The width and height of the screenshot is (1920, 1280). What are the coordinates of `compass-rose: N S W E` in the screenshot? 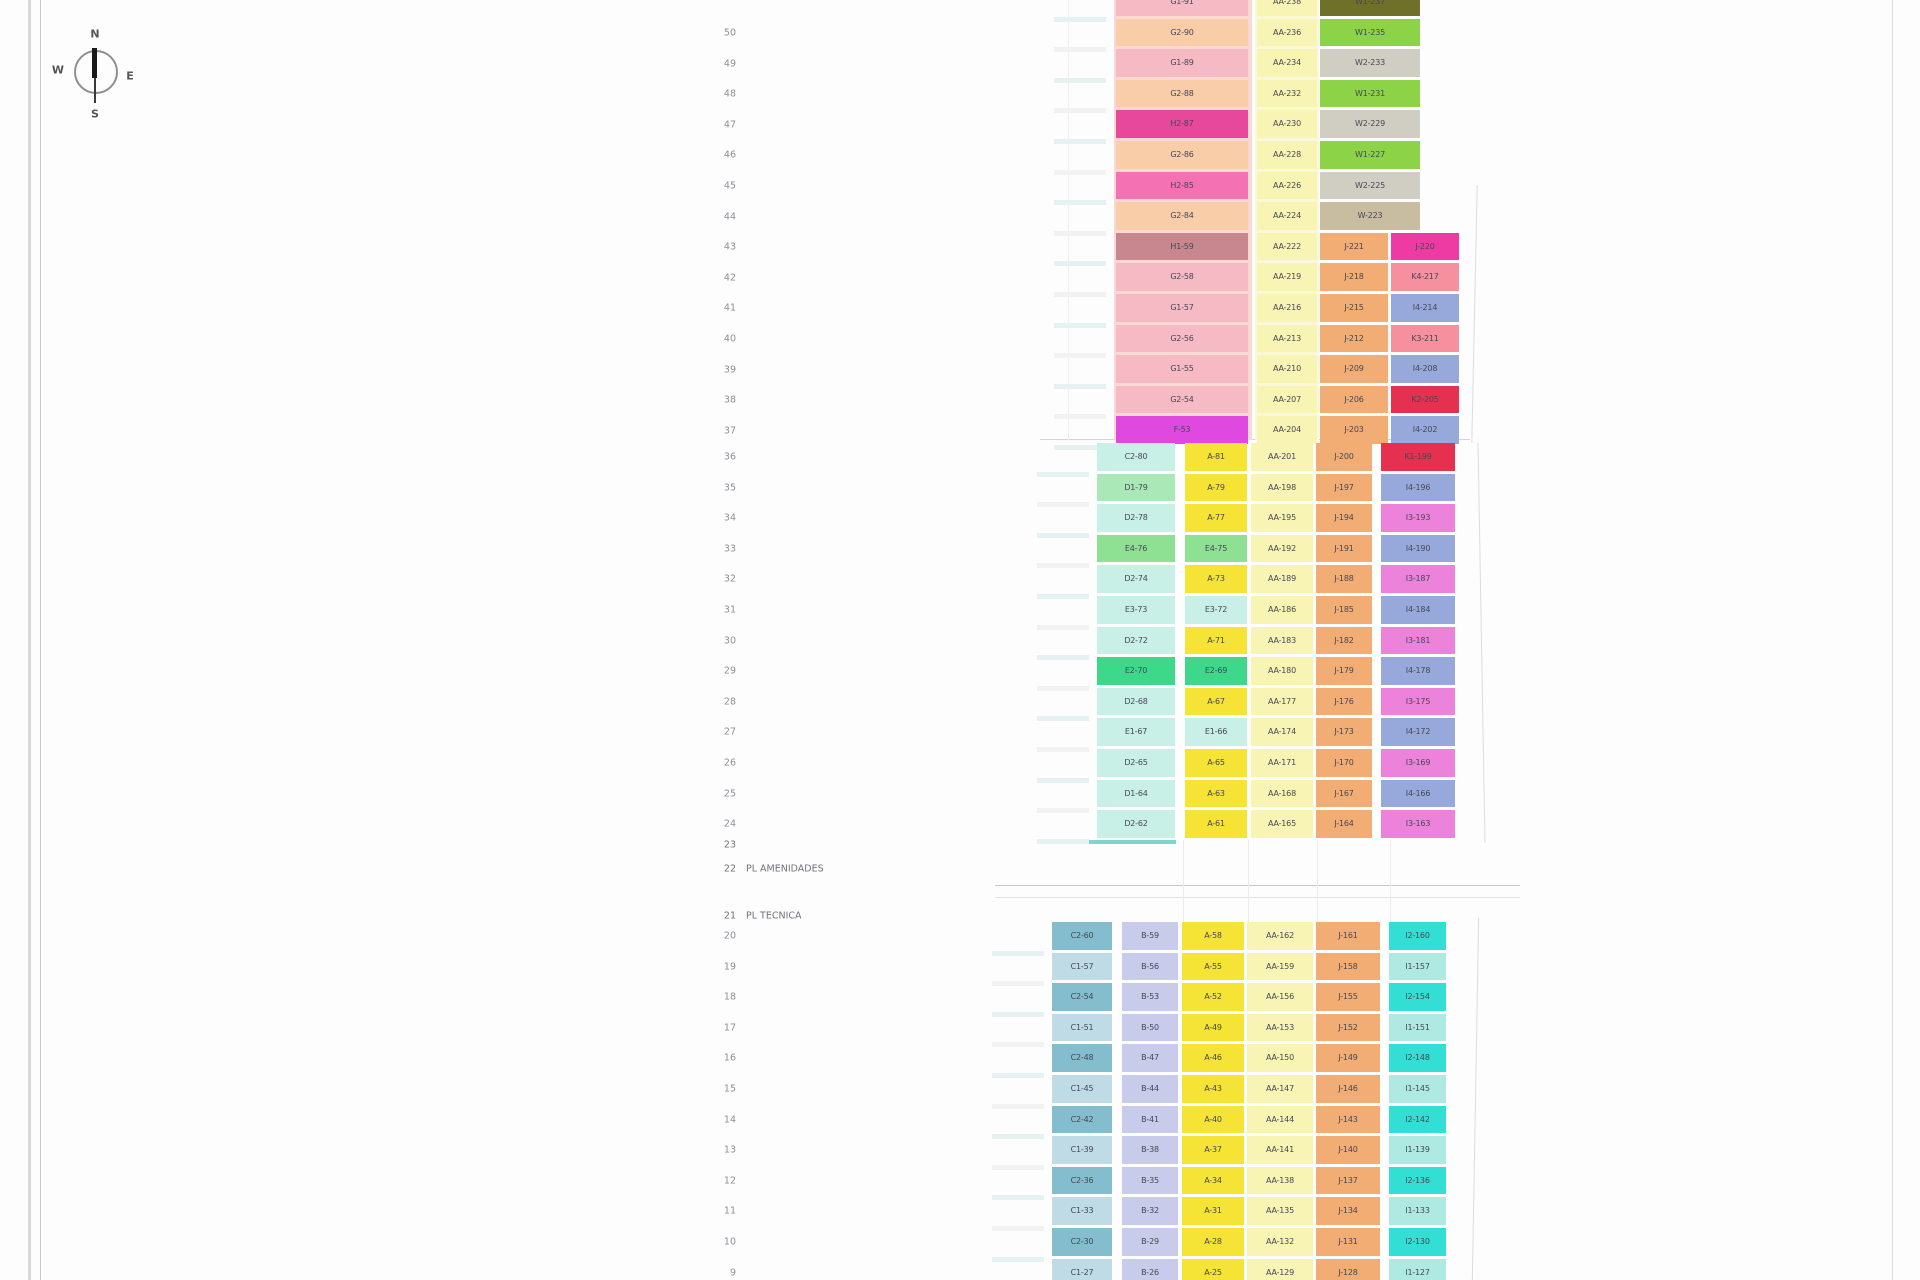 It's located at (96, 73).